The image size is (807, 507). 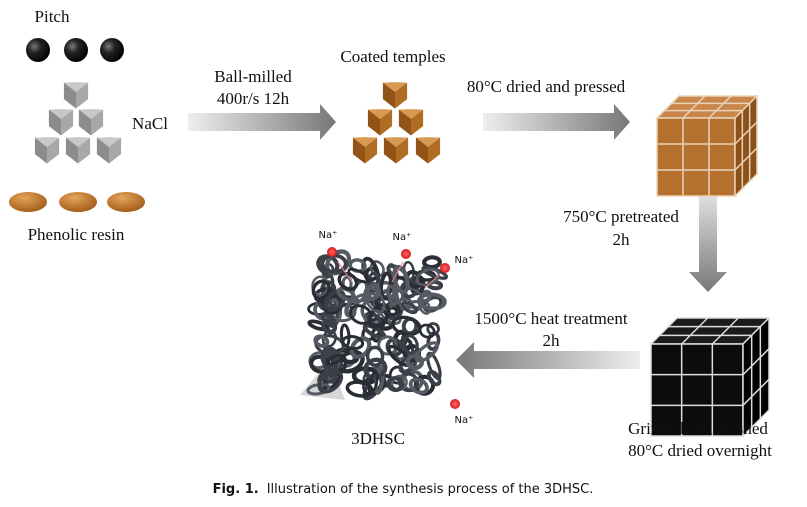 I want to click on step-label: 400r/s 12h, so click(x=253, y=98).